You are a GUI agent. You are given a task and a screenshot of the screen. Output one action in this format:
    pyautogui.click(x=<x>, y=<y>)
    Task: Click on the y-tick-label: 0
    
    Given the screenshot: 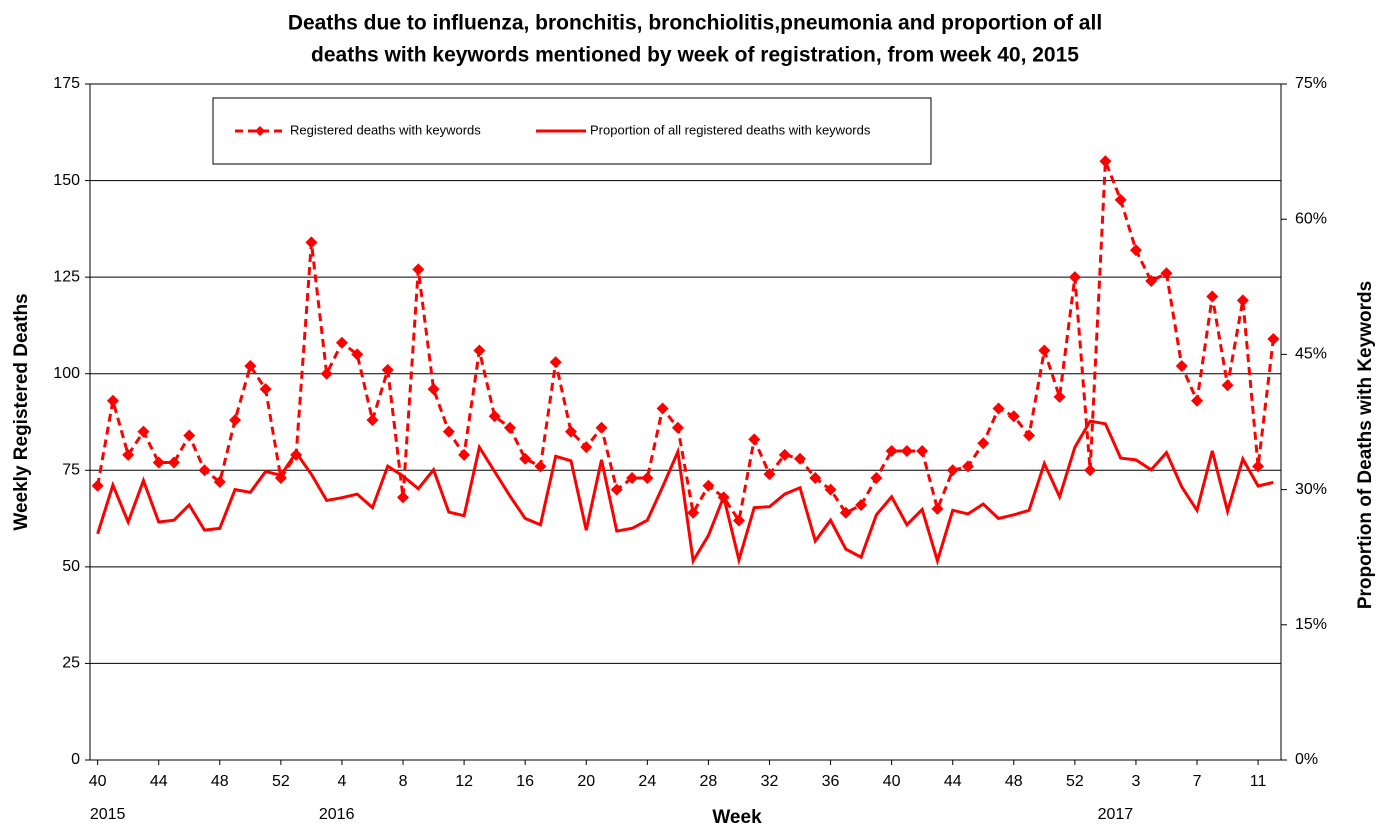 What is the action you would take?
    pyautogui.click(x=75, y=759)
    